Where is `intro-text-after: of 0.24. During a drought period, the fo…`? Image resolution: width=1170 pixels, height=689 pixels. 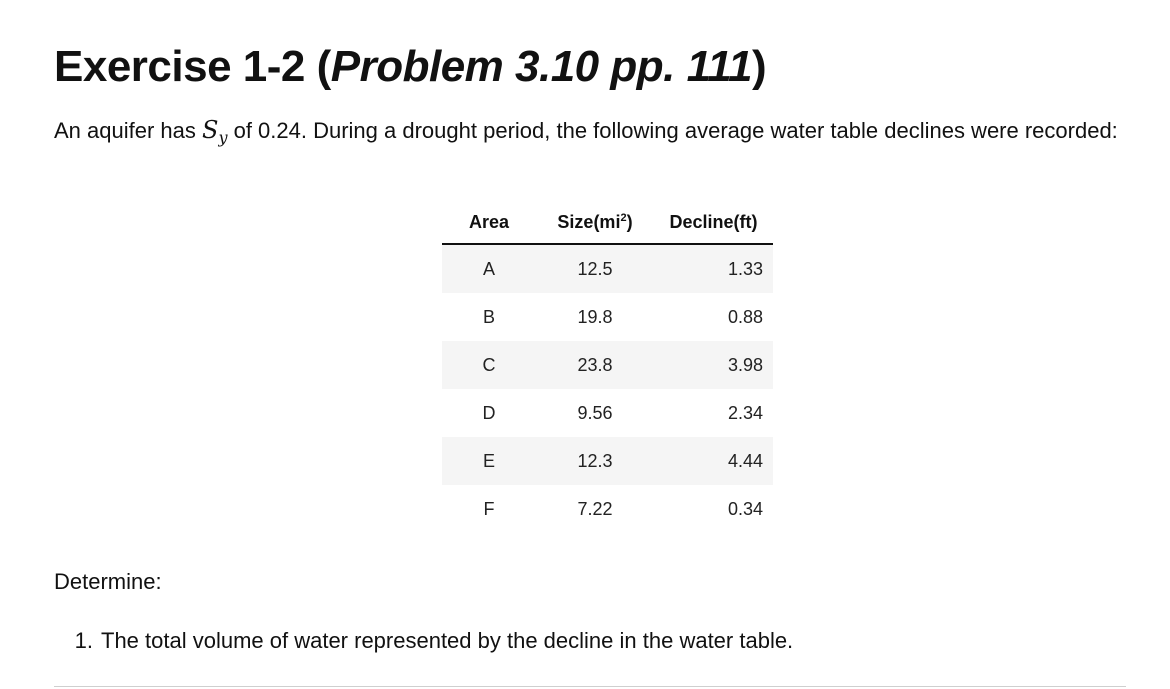 intro-text-after: of 0.24. During a drought period, the fo… is located at coordinates (672, 130).